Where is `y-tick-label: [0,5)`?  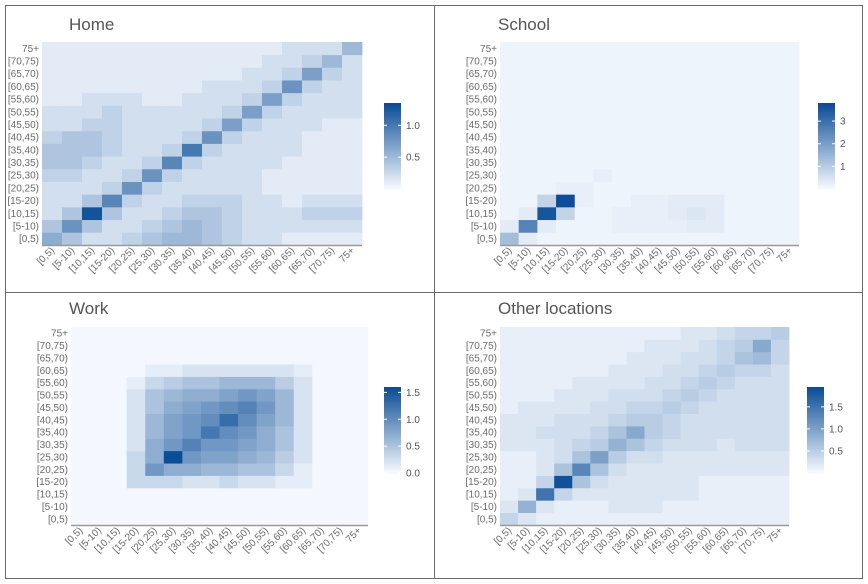
y-tick-label: [0,5) is located at coordinates (487, 239).